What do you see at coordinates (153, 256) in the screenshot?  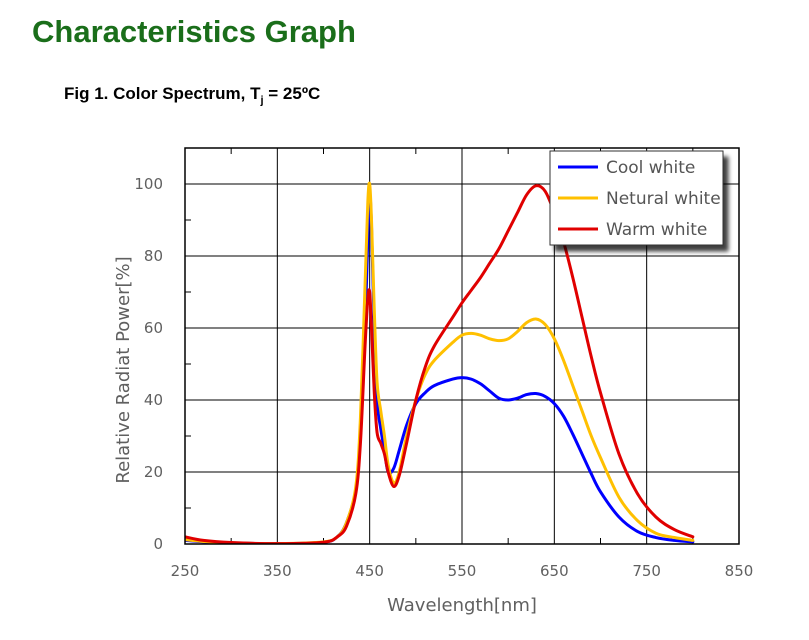 I see `y-tick-label: 80` at bounding box center [153, 256].